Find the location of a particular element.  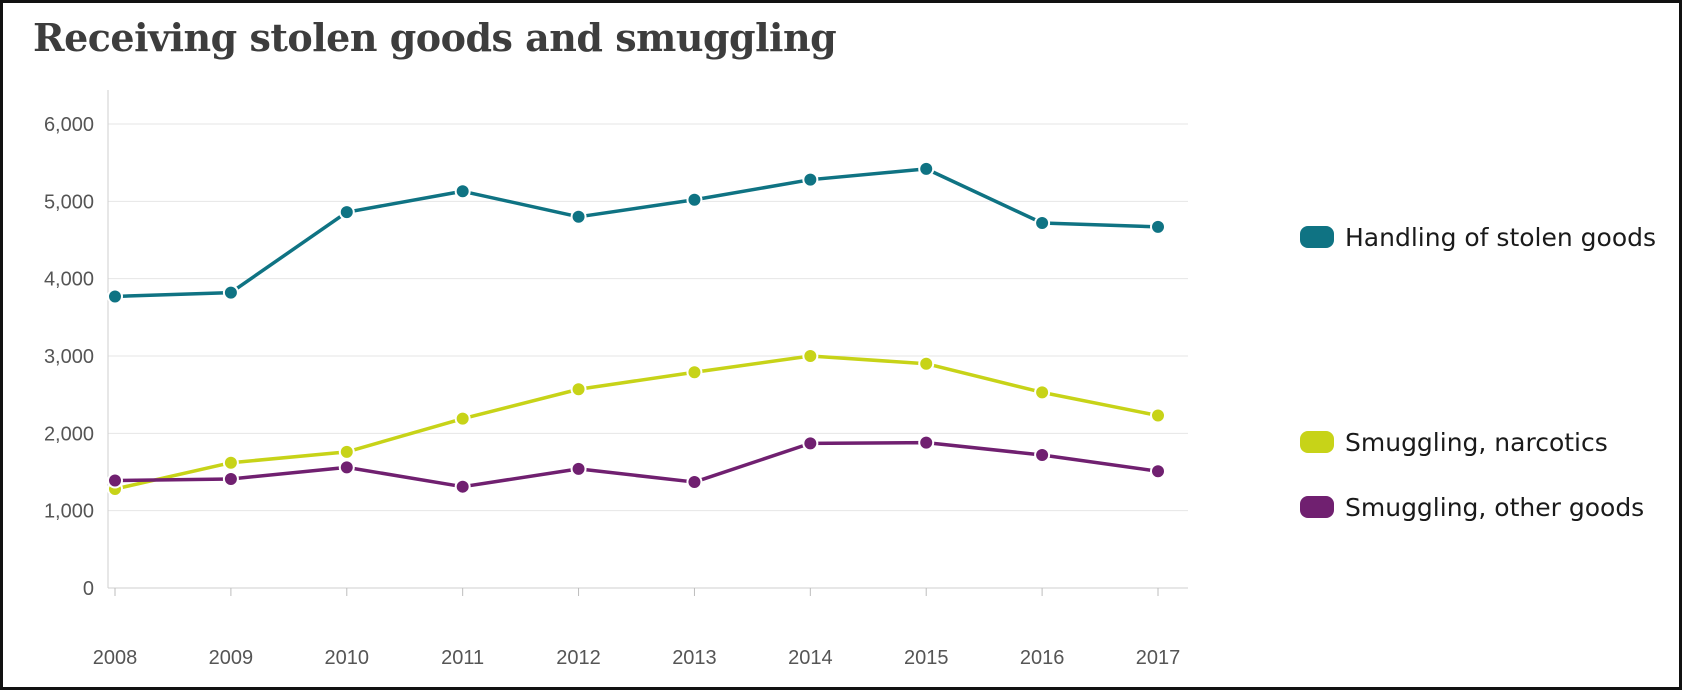

x-tick-label: 2008 is located at coordinates (115, 658).